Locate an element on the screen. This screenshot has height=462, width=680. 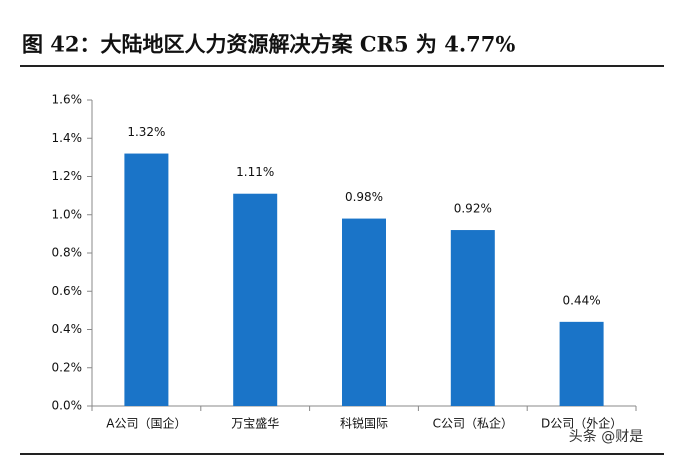
x-tick-label: D公司（外企） is located at coordinates (581, 423).